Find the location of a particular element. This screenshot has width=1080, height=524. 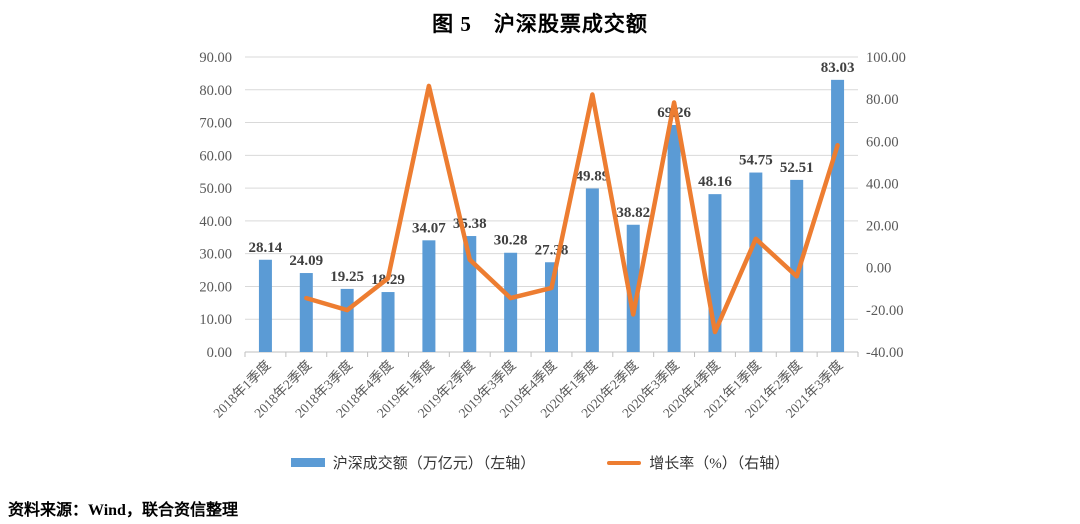

bar-value-label: 30.28 is located at coordinates (511, 241).